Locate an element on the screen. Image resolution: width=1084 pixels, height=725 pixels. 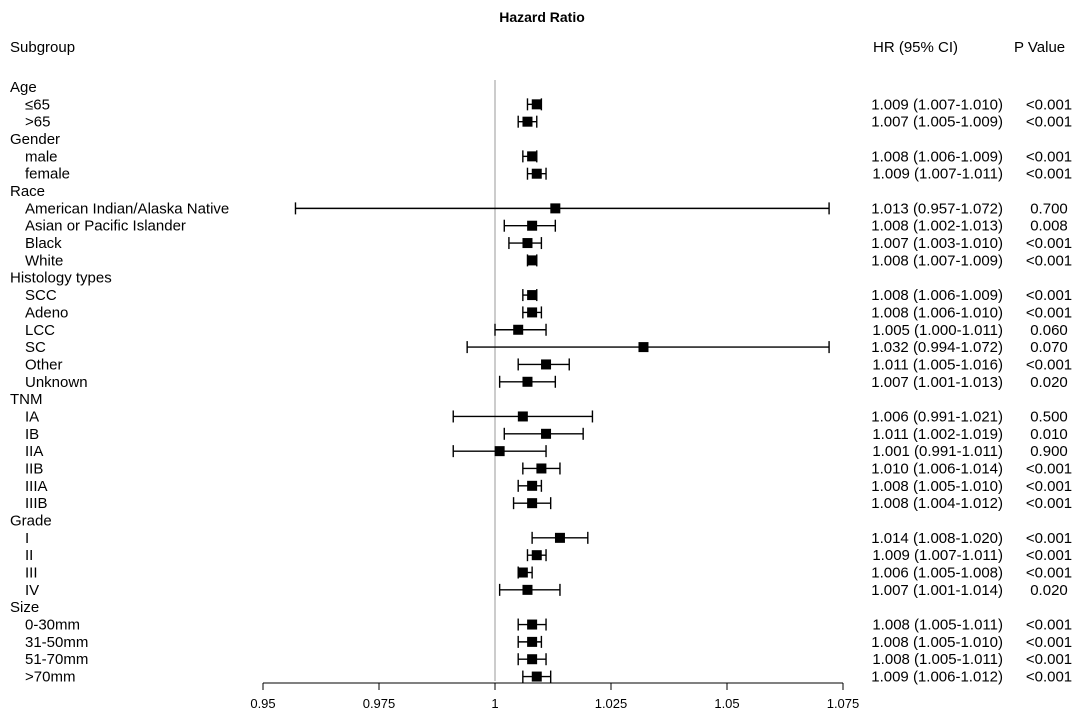
hr-ci-value: 1.009 (1.006-1.012) is located at coordinates (937, 677).